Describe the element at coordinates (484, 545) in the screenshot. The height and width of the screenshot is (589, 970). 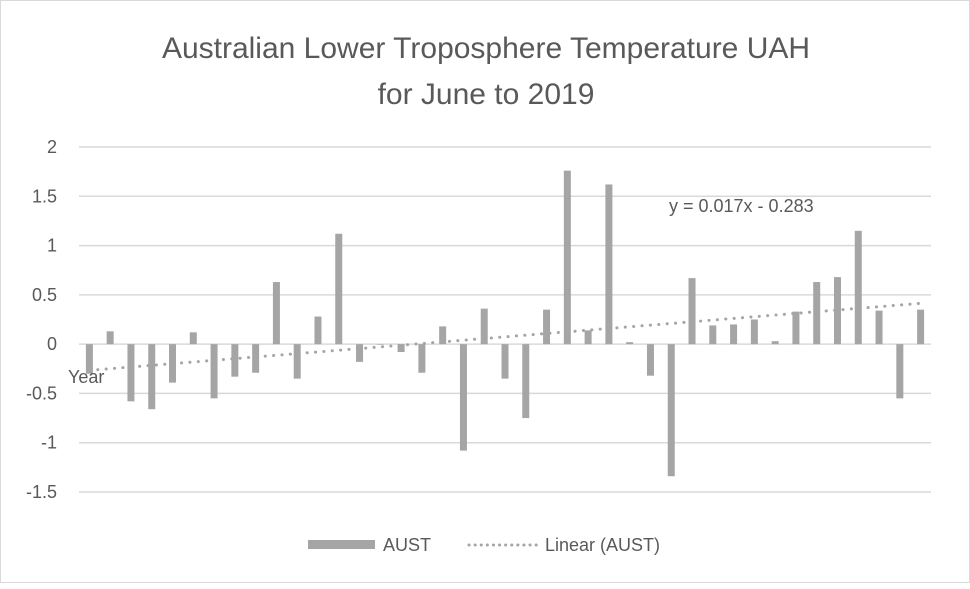
I see `legend: AUST Linear (AUST)` at that location.